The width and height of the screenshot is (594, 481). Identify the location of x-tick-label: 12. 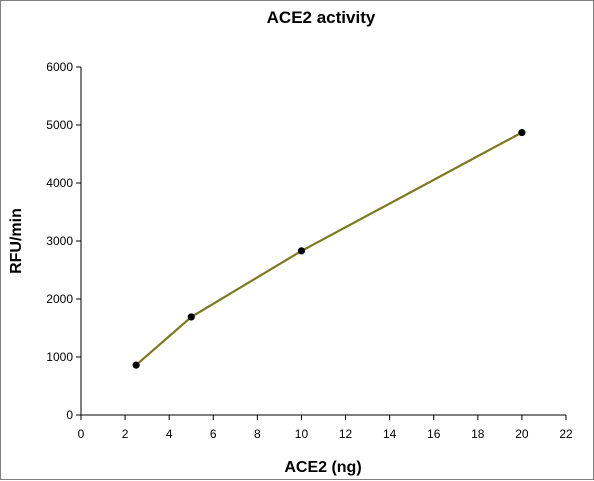
(346, 434).